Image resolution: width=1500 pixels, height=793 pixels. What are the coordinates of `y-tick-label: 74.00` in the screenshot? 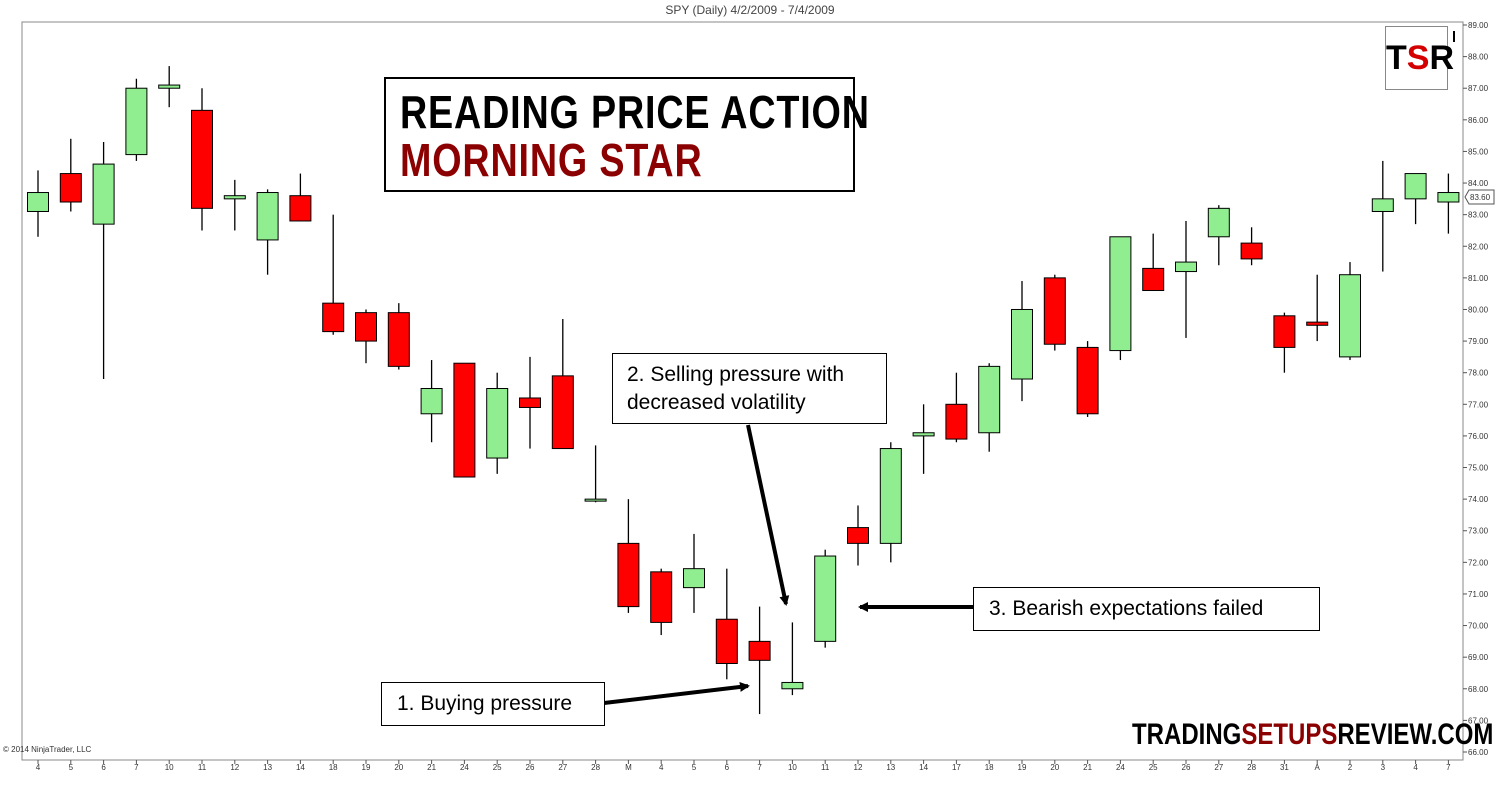 It's located at (1478, 499).